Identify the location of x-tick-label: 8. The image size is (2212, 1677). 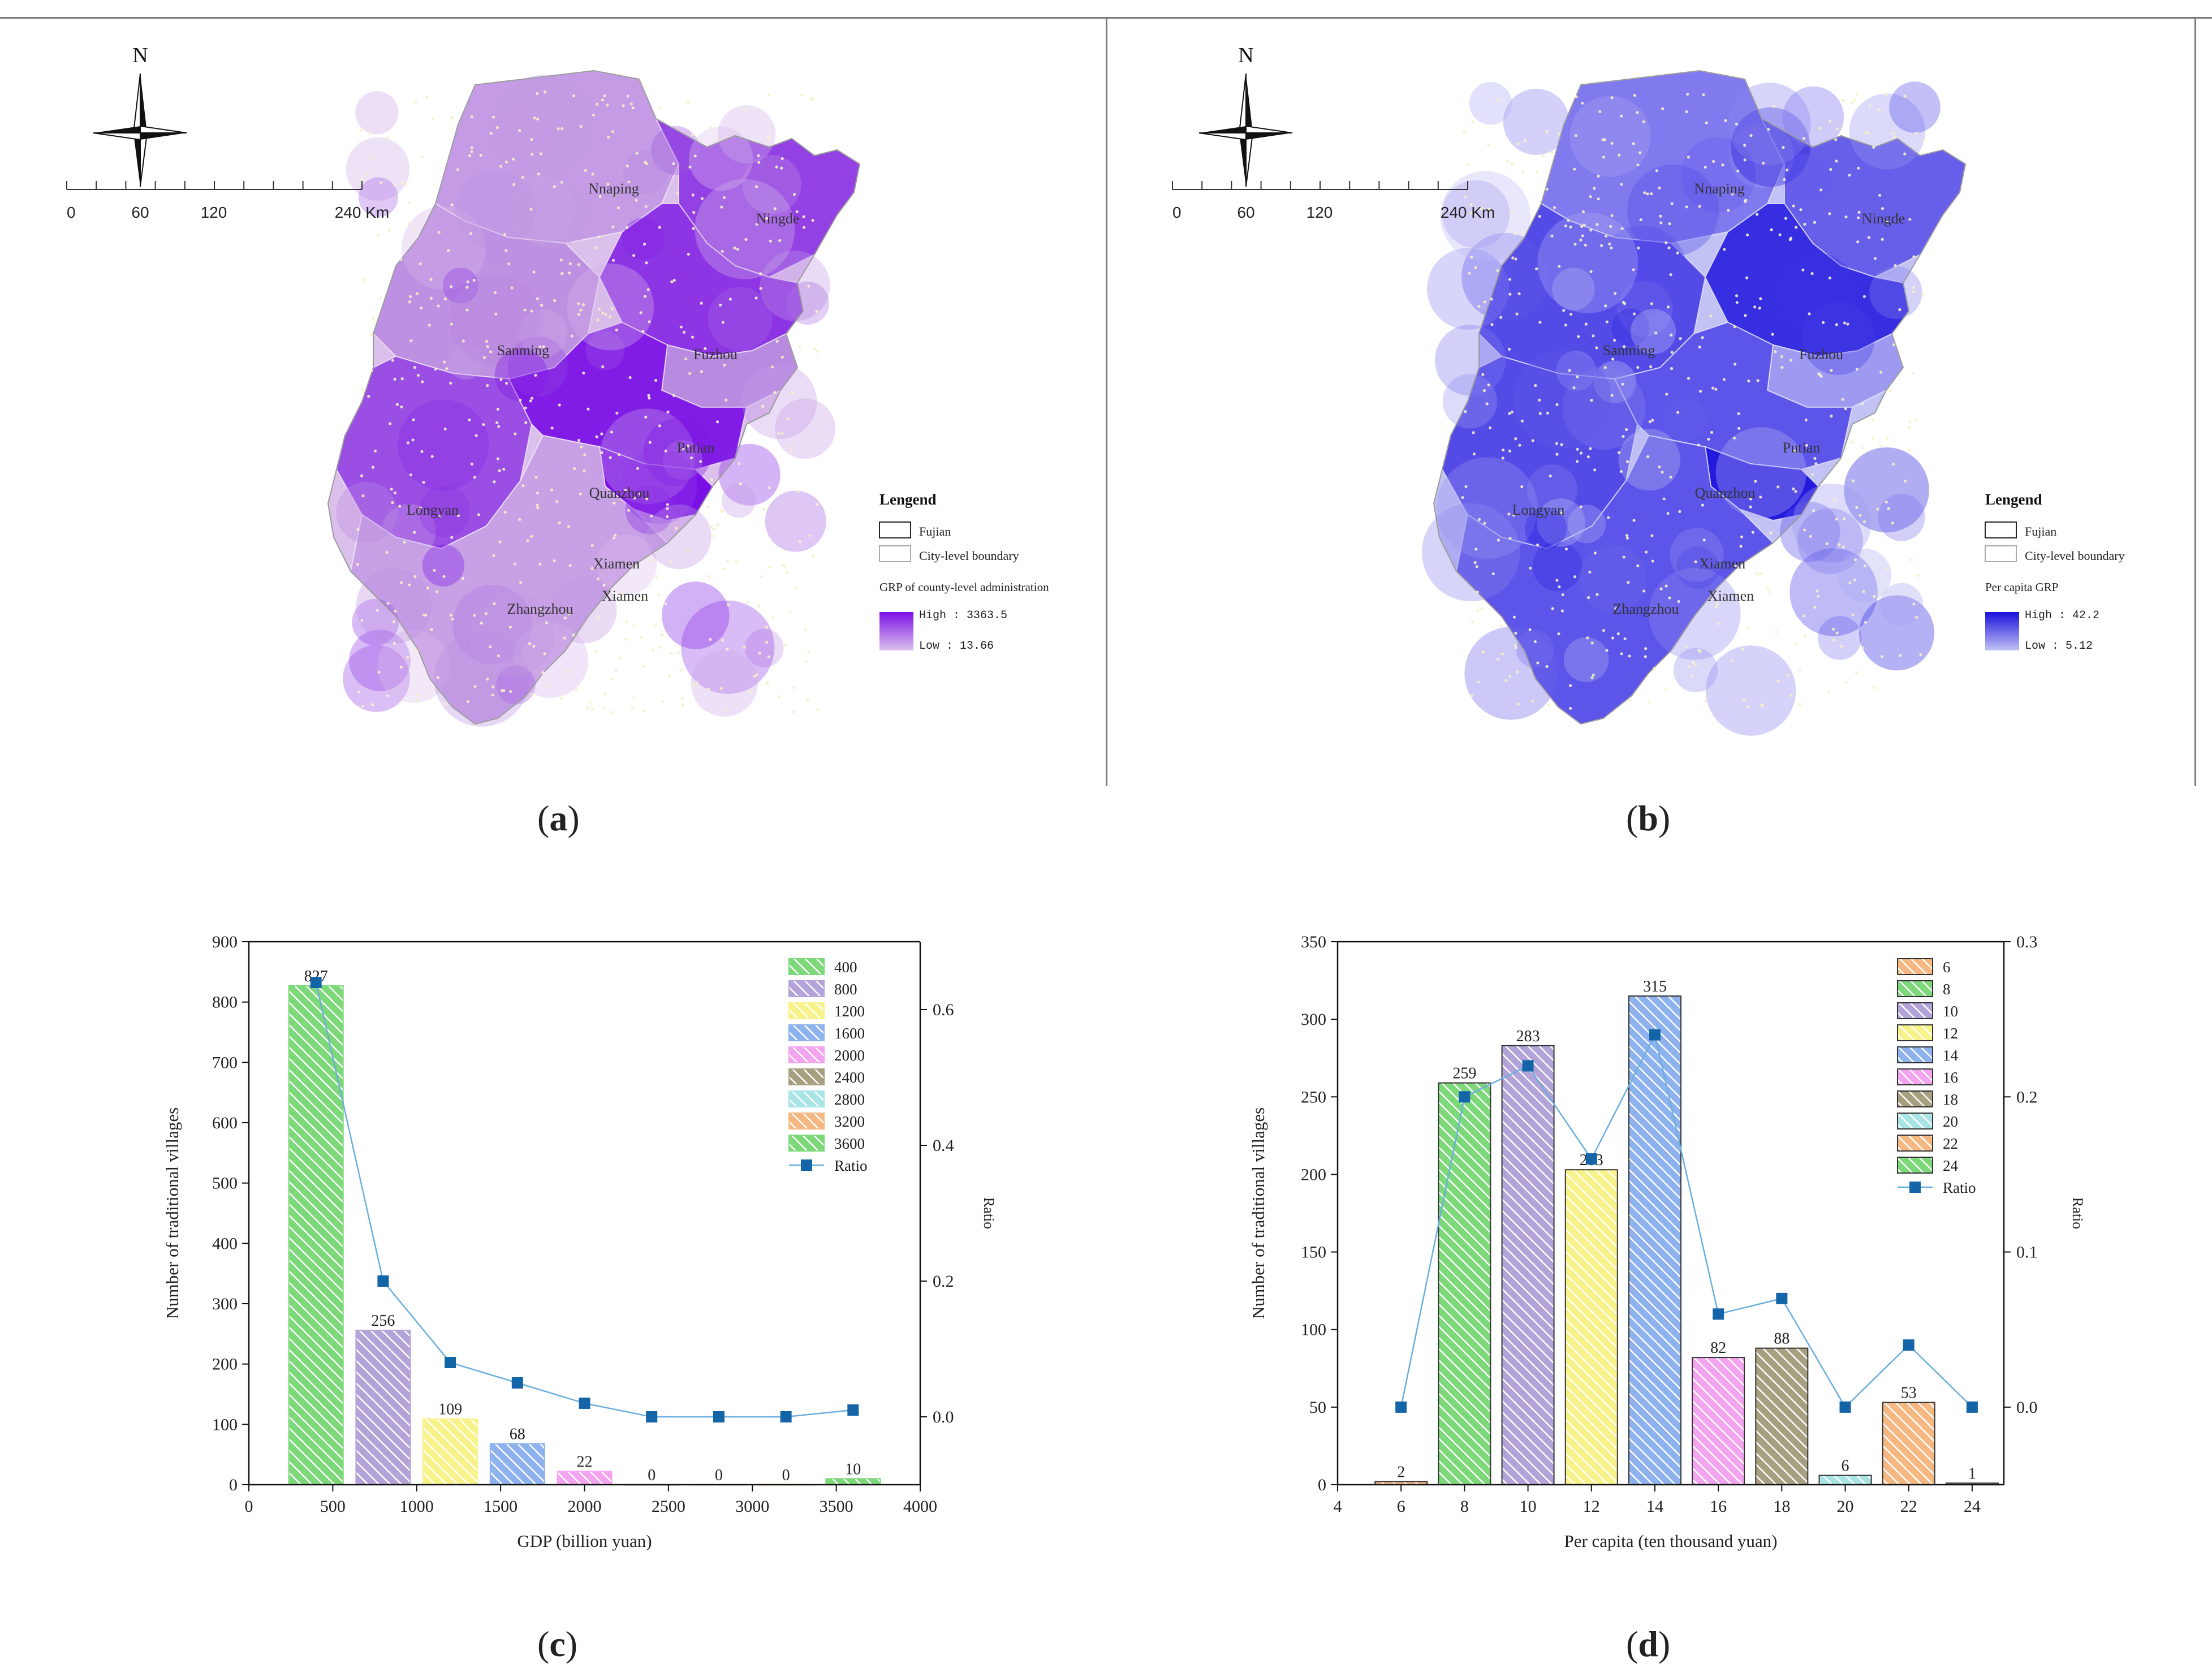
(1465, 1507).